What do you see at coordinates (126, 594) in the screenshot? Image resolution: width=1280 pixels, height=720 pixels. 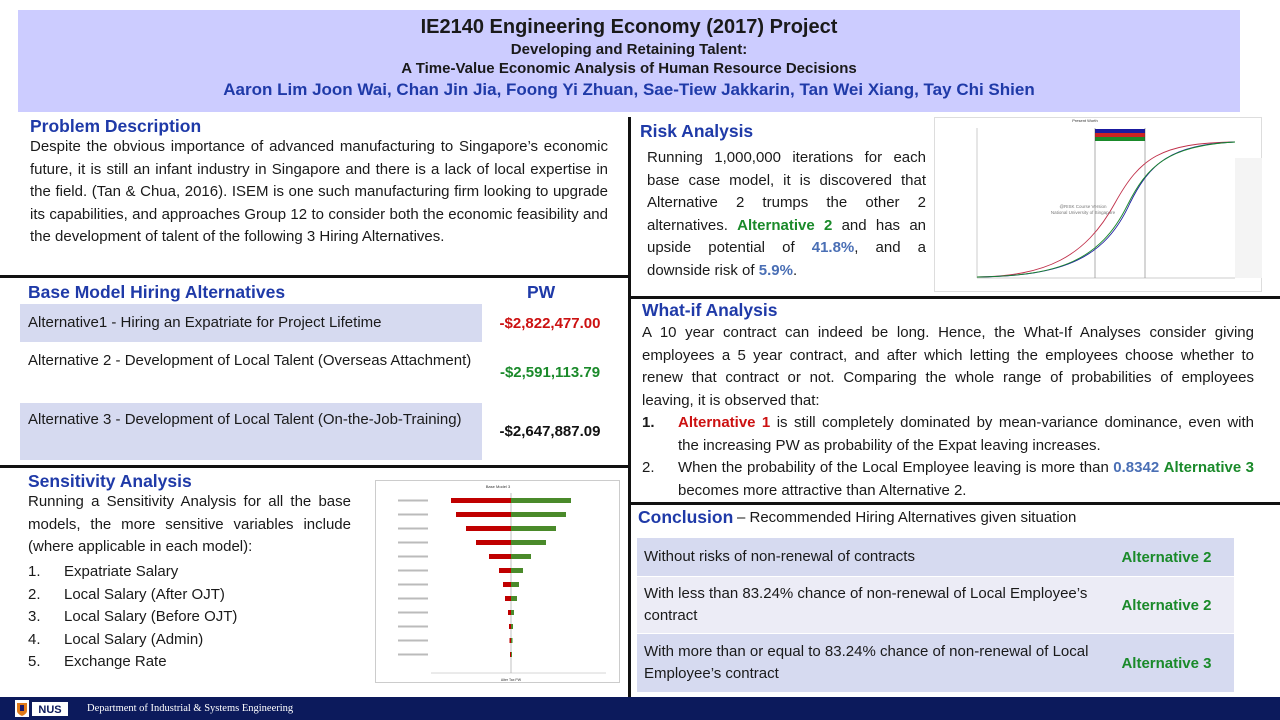 I see `list-item: 2. Local Salary (After OJT)` at bounding box center [126, 594].